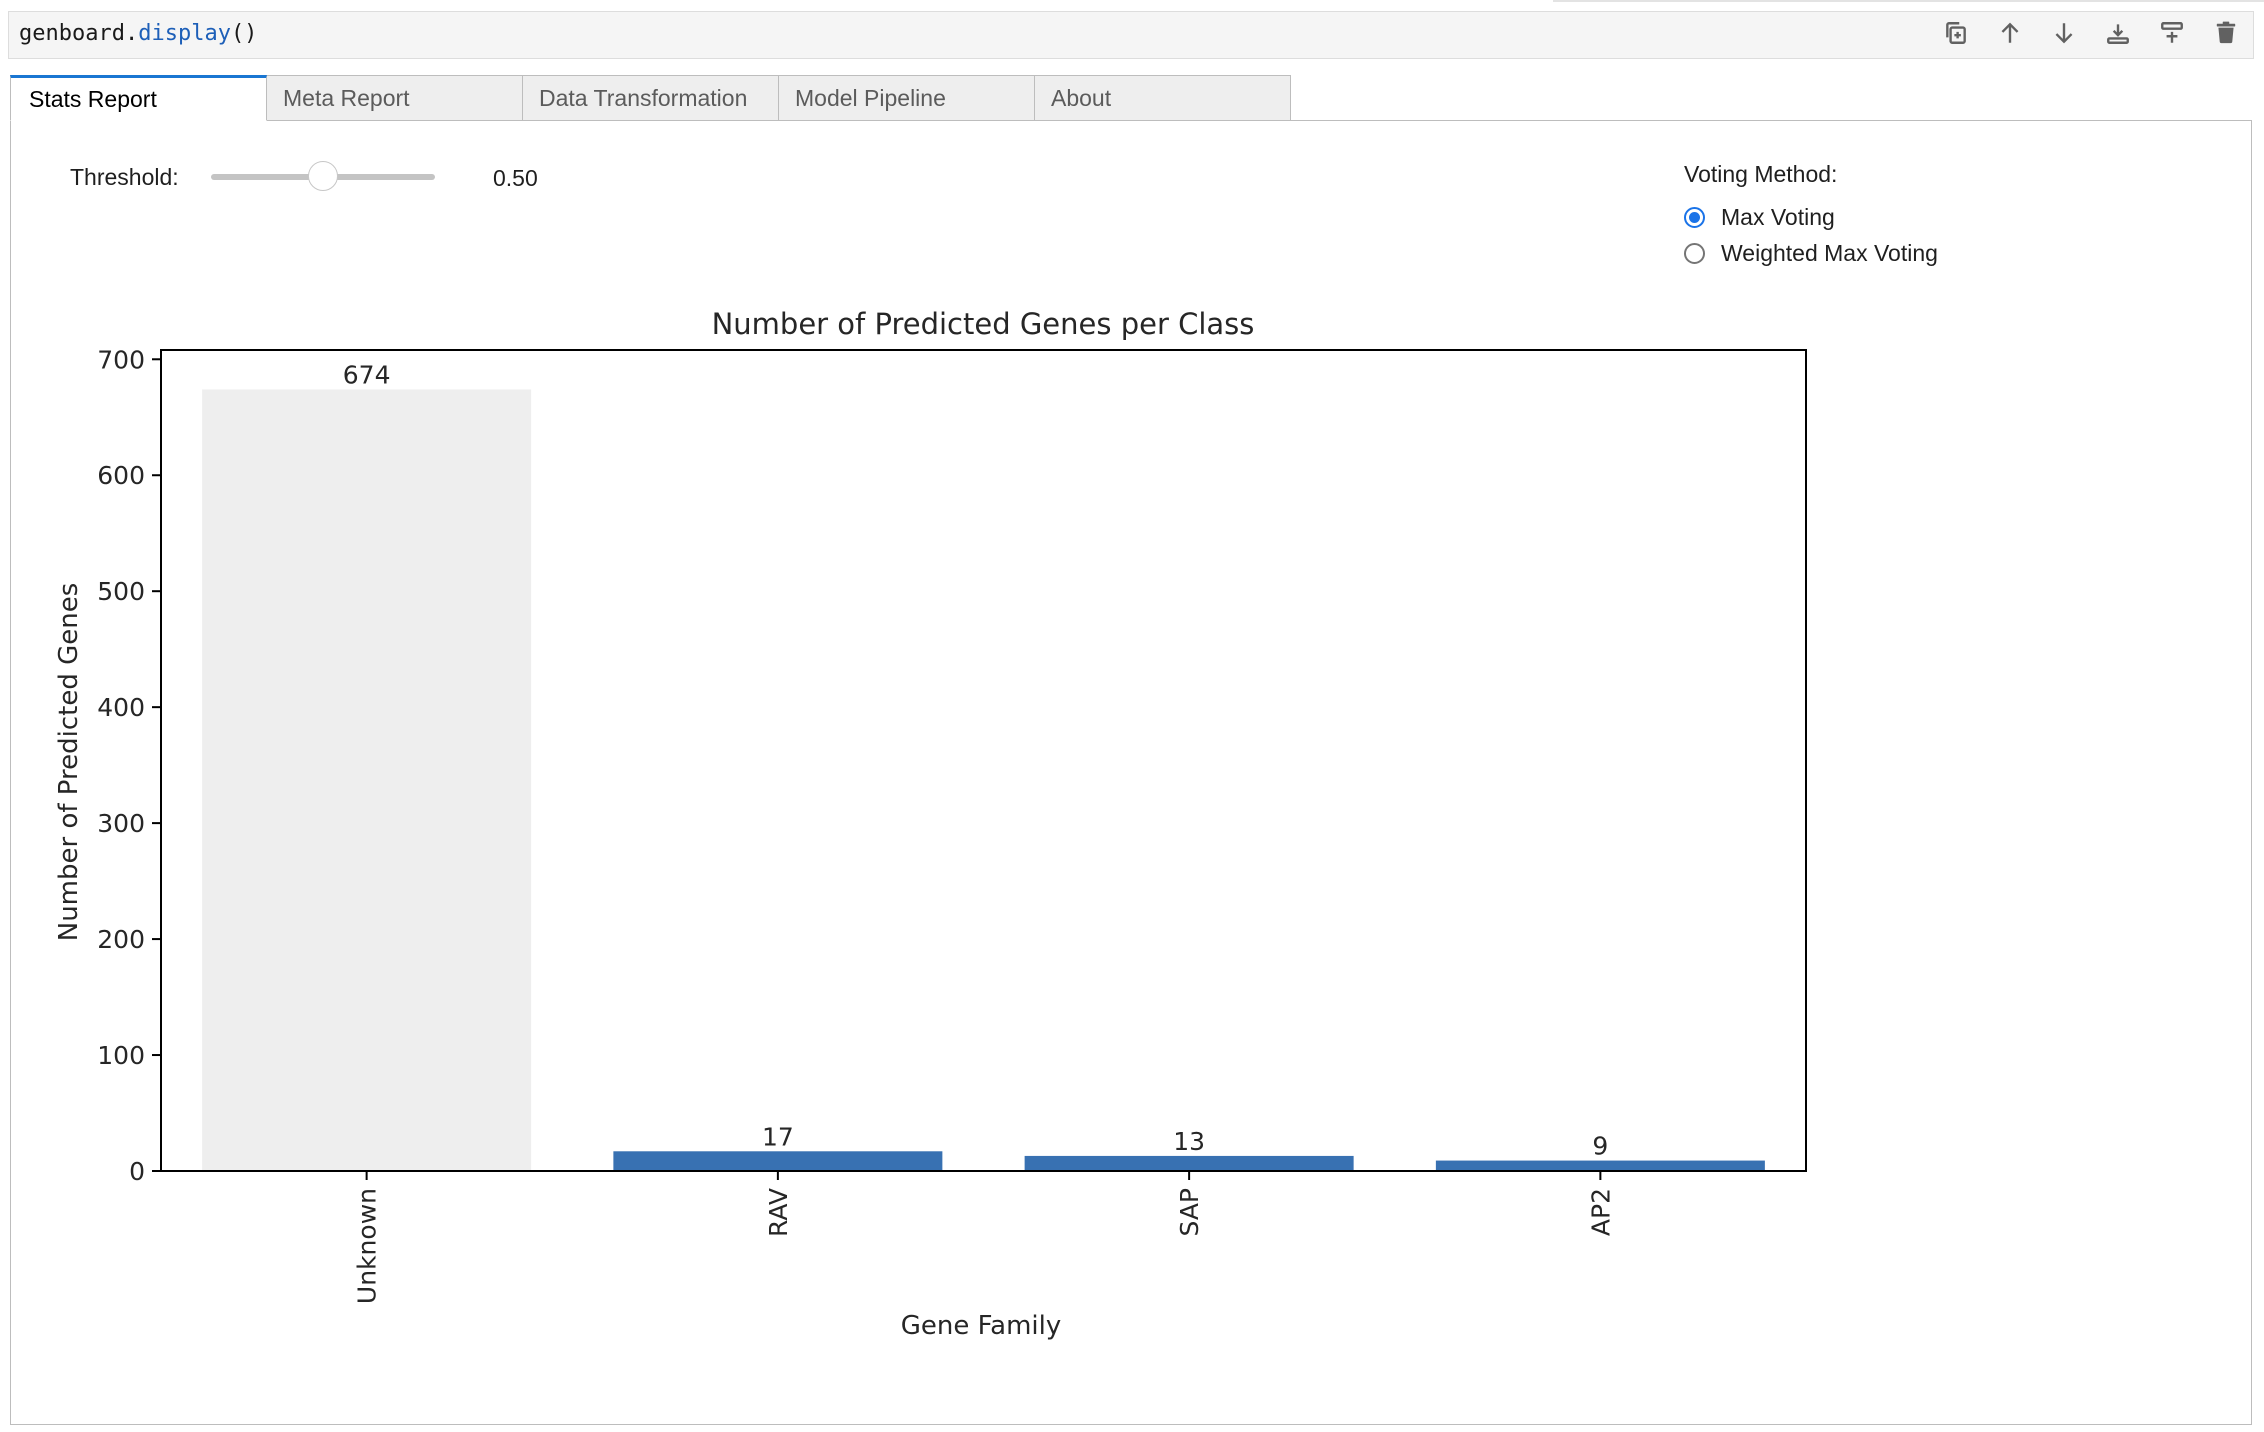 The image size is (2264, 1432). I want to click on y-axis-label: Number of Predicted Genes, so click(69, 762).